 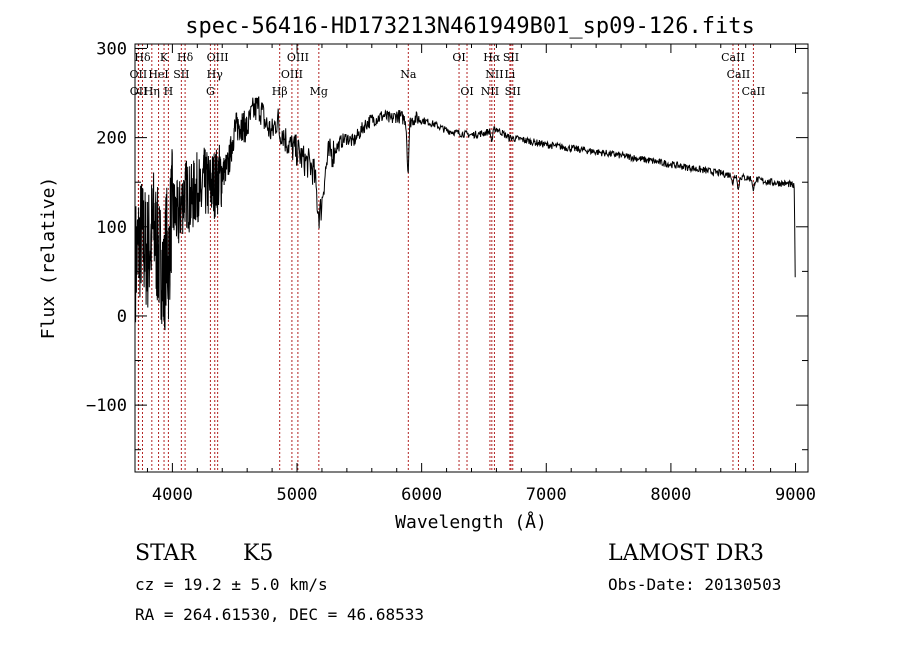 What do you see at coordinates (166, 553) in the screenshot?
I see `object-type: STAR` at bounding box center [166, 553].